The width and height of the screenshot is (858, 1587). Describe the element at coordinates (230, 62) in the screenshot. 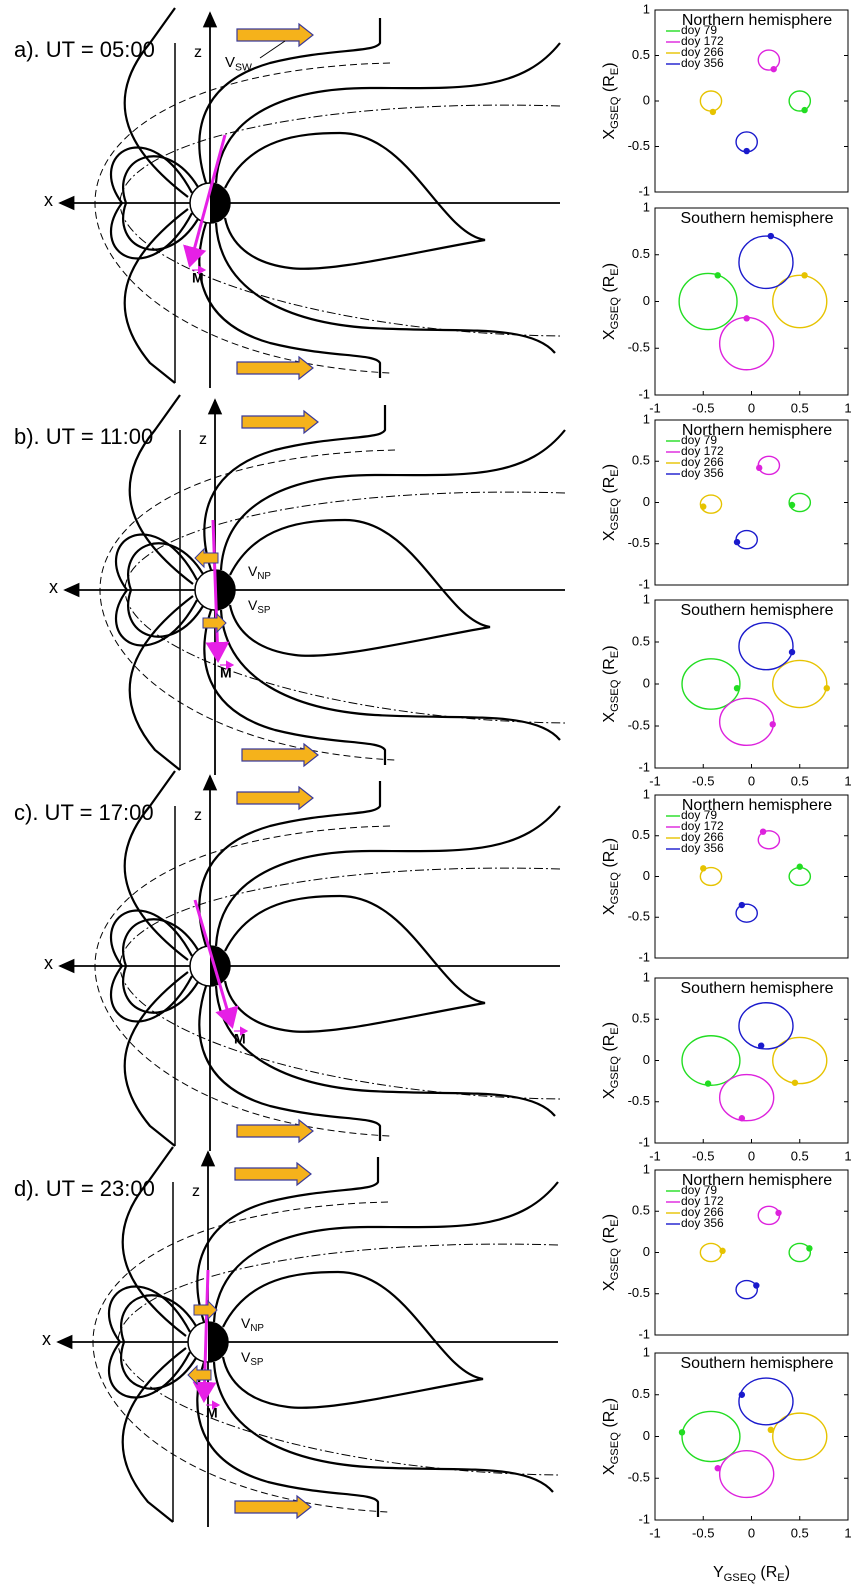

I see `vsw-label-part: V` at that location.